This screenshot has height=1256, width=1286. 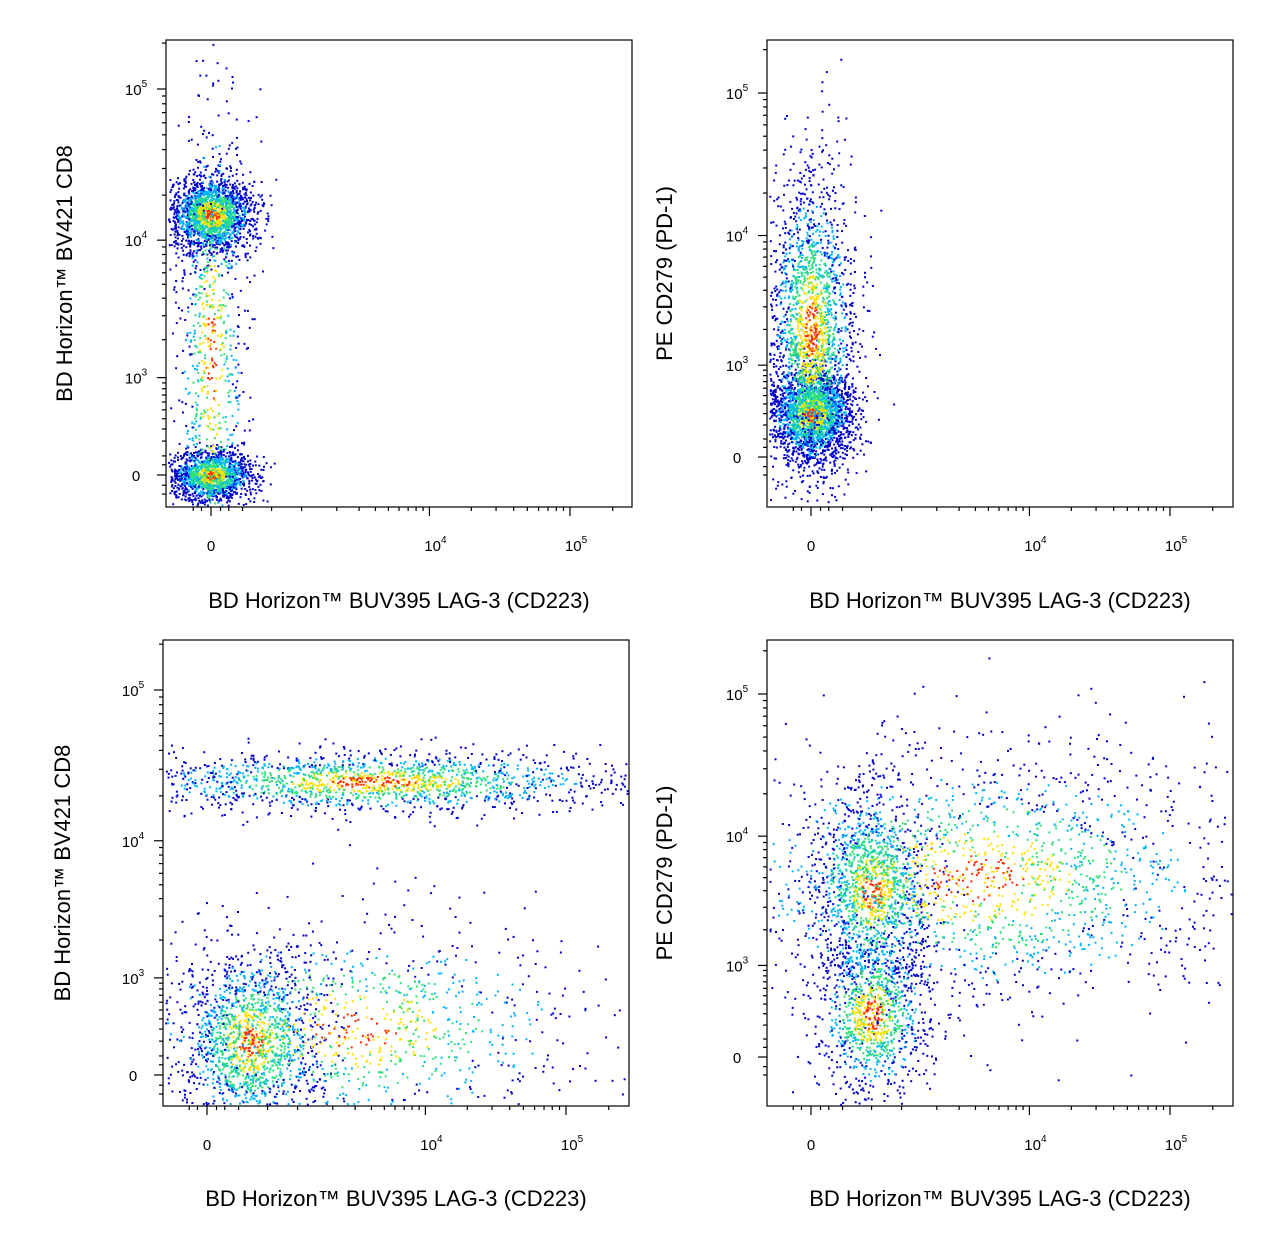 What do you see at coordinates (64, 273) in the screenshot?
I see `y-axis-label: BD Horizon™ BV421 CD8` at bounding box center [64, 273].